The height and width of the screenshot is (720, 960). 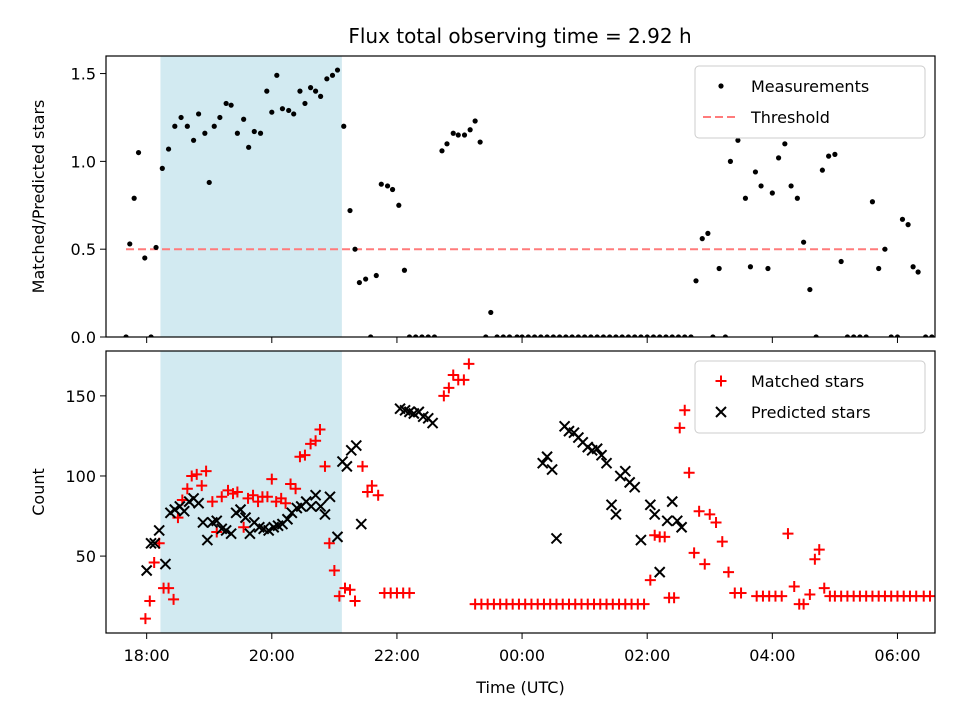 What do you see at coordinates (397, 655) in the screenshot?
I see `x-tick-label: 22:00` at bounding box center [397, 655].